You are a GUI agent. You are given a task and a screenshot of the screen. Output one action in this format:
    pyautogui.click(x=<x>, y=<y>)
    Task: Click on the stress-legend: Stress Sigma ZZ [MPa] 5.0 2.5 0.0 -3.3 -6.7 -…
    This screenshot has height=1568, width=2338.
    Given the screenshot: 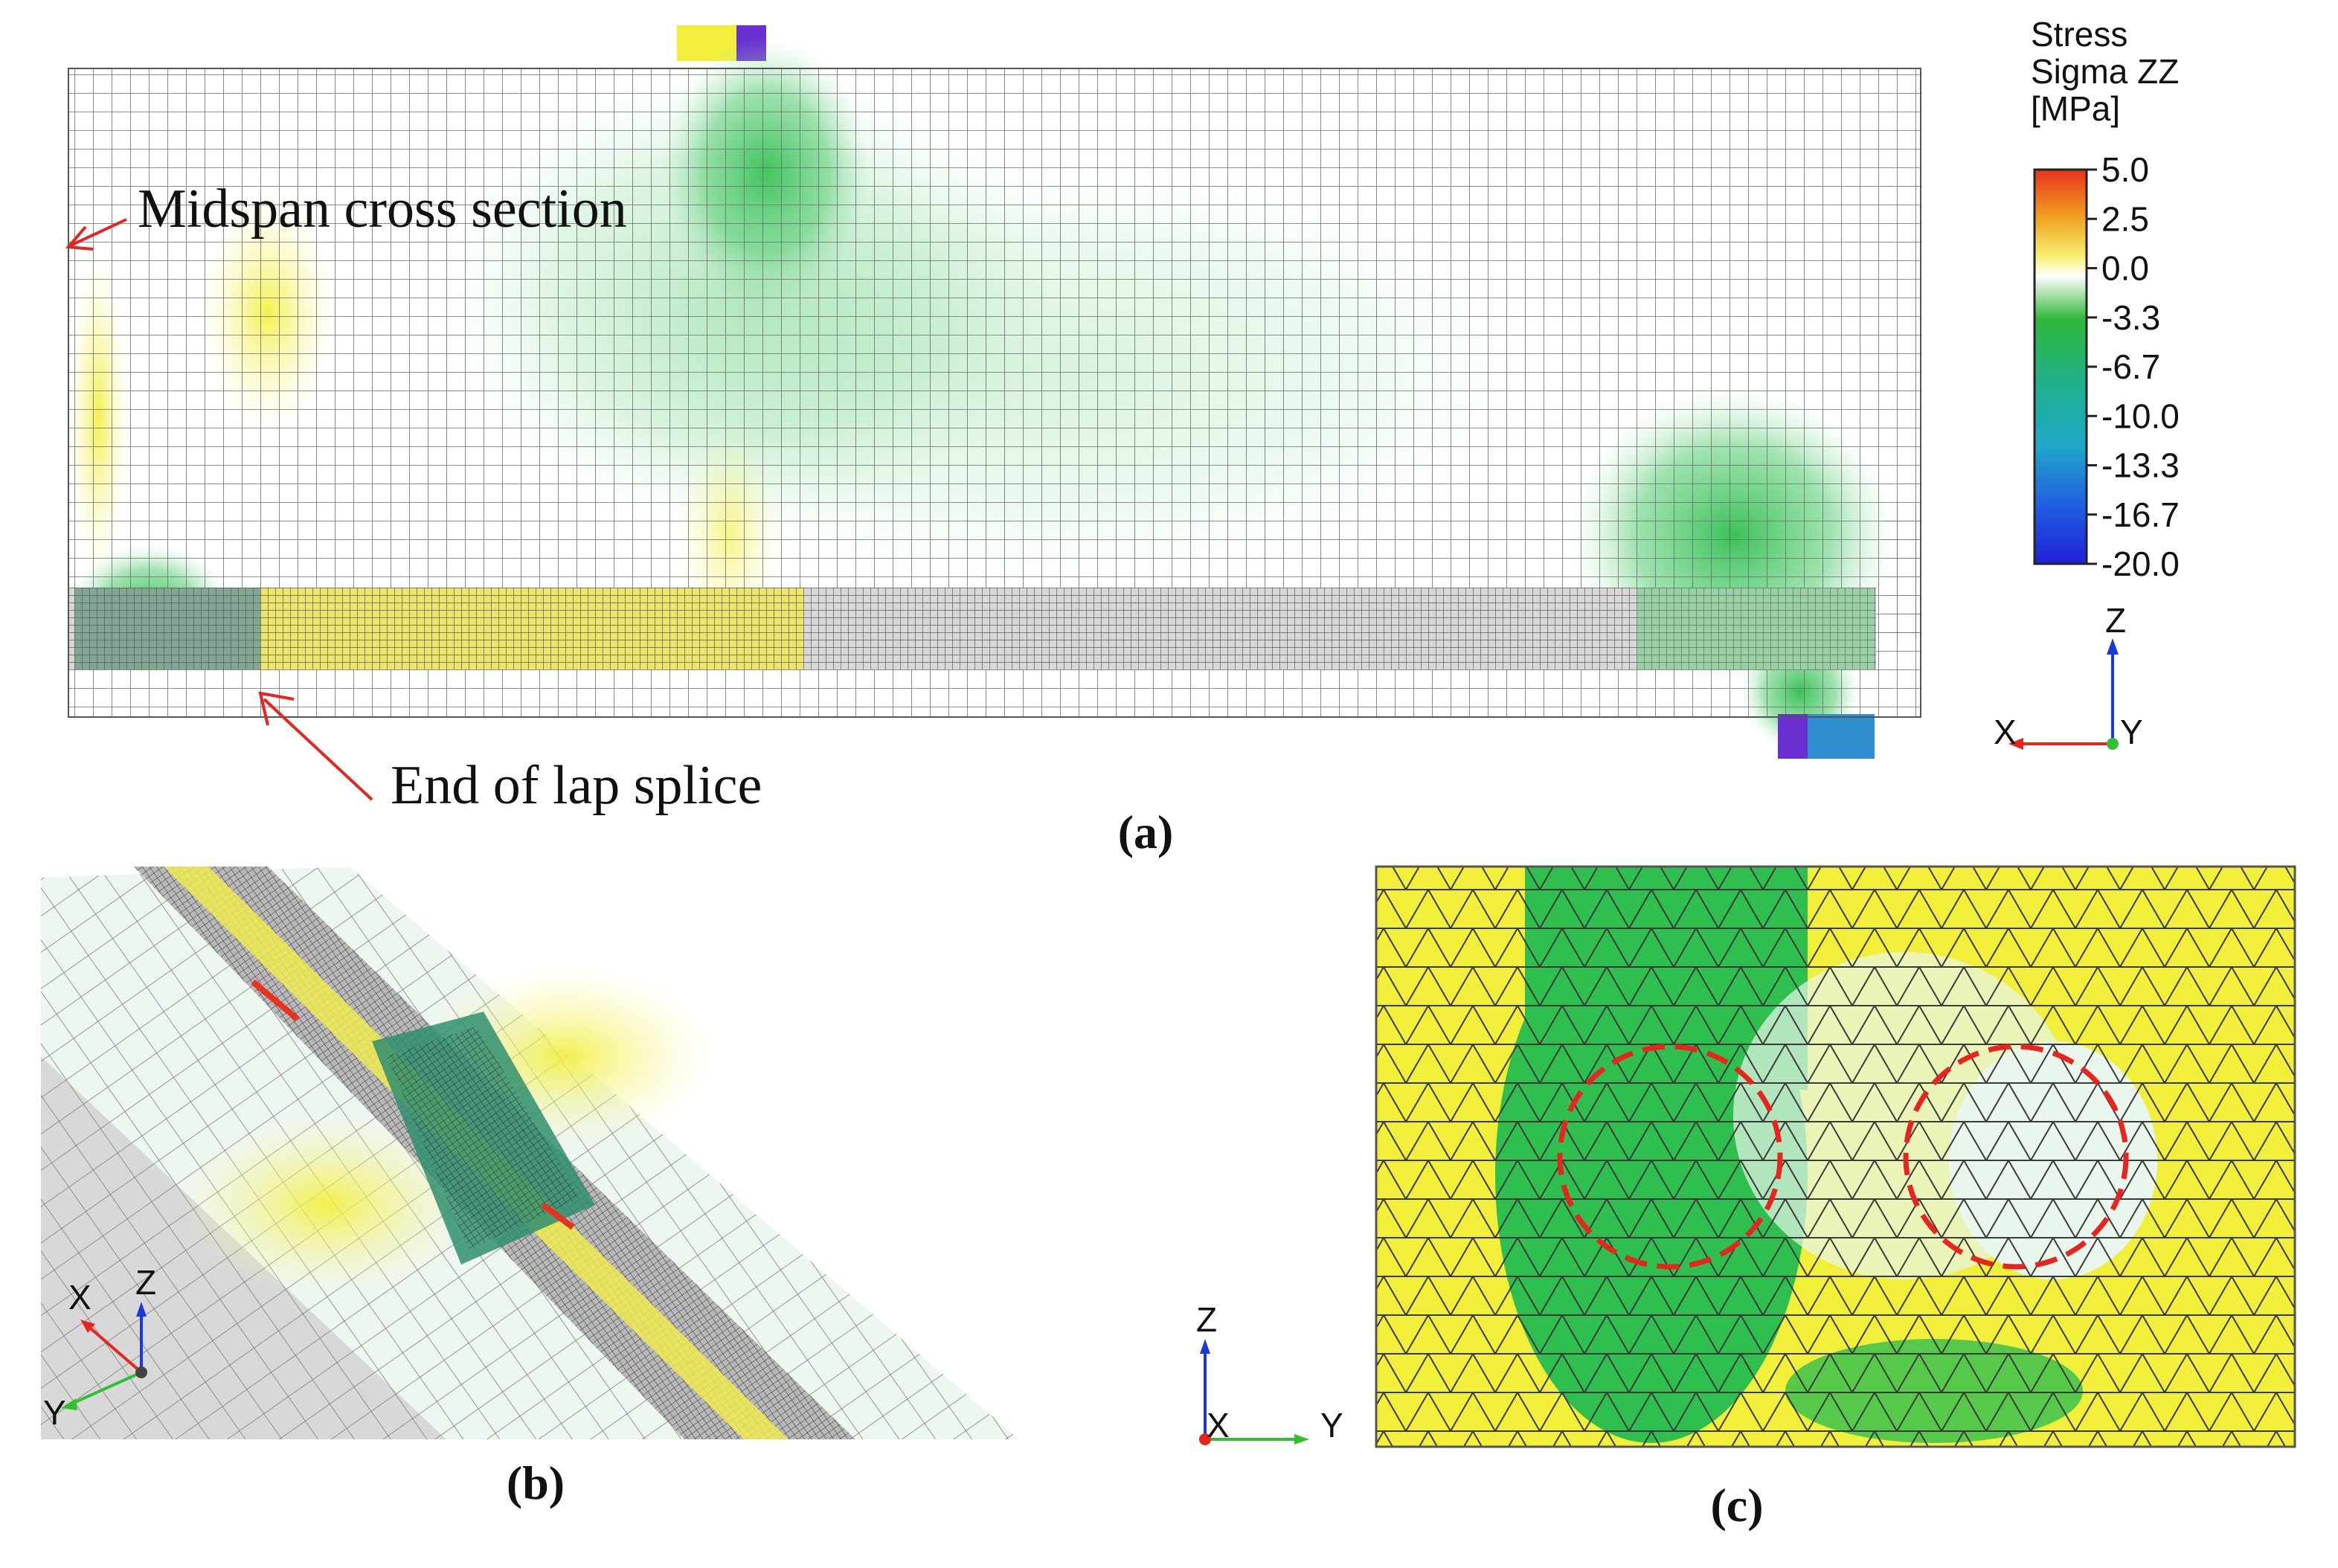 What is the action you would take?
    pyautogui.click(x=2106, y=299)
    